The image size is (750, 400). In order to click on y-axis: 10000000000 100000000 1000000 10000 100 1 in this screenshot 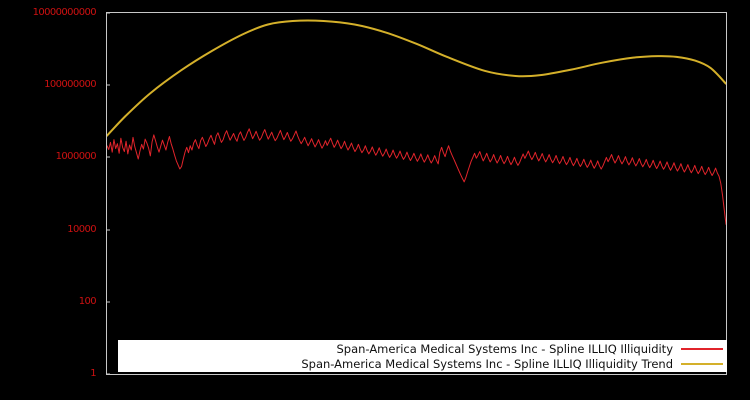, I will do `click(50, 193)`.